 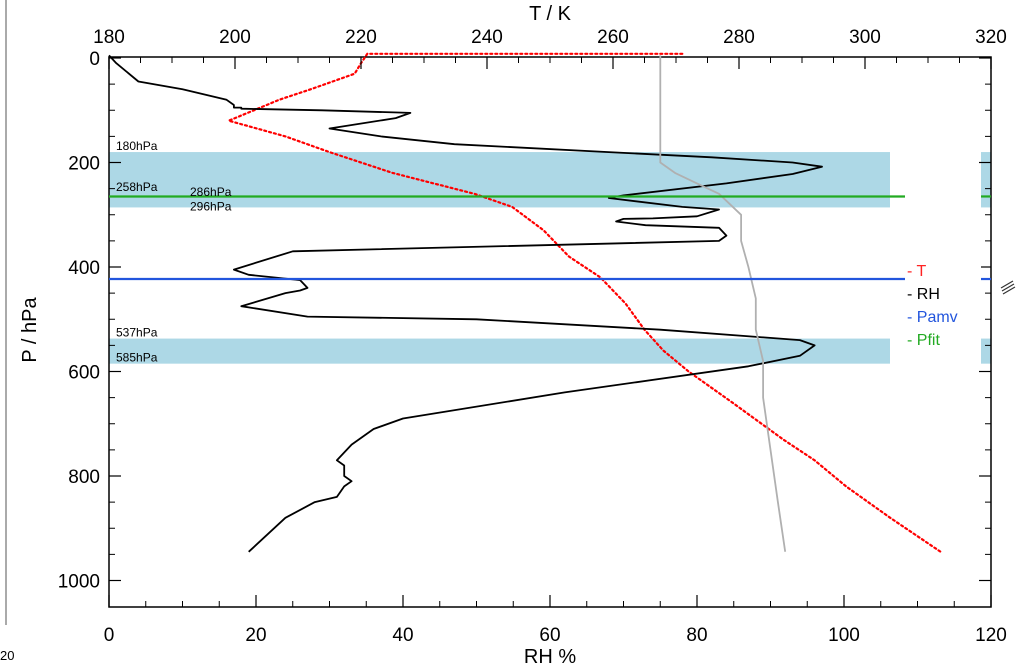 What do you see at coordinates (923, 340) in the screenshot?
I see `legend-entry: - Pfit` at bounding box center [923, 340].